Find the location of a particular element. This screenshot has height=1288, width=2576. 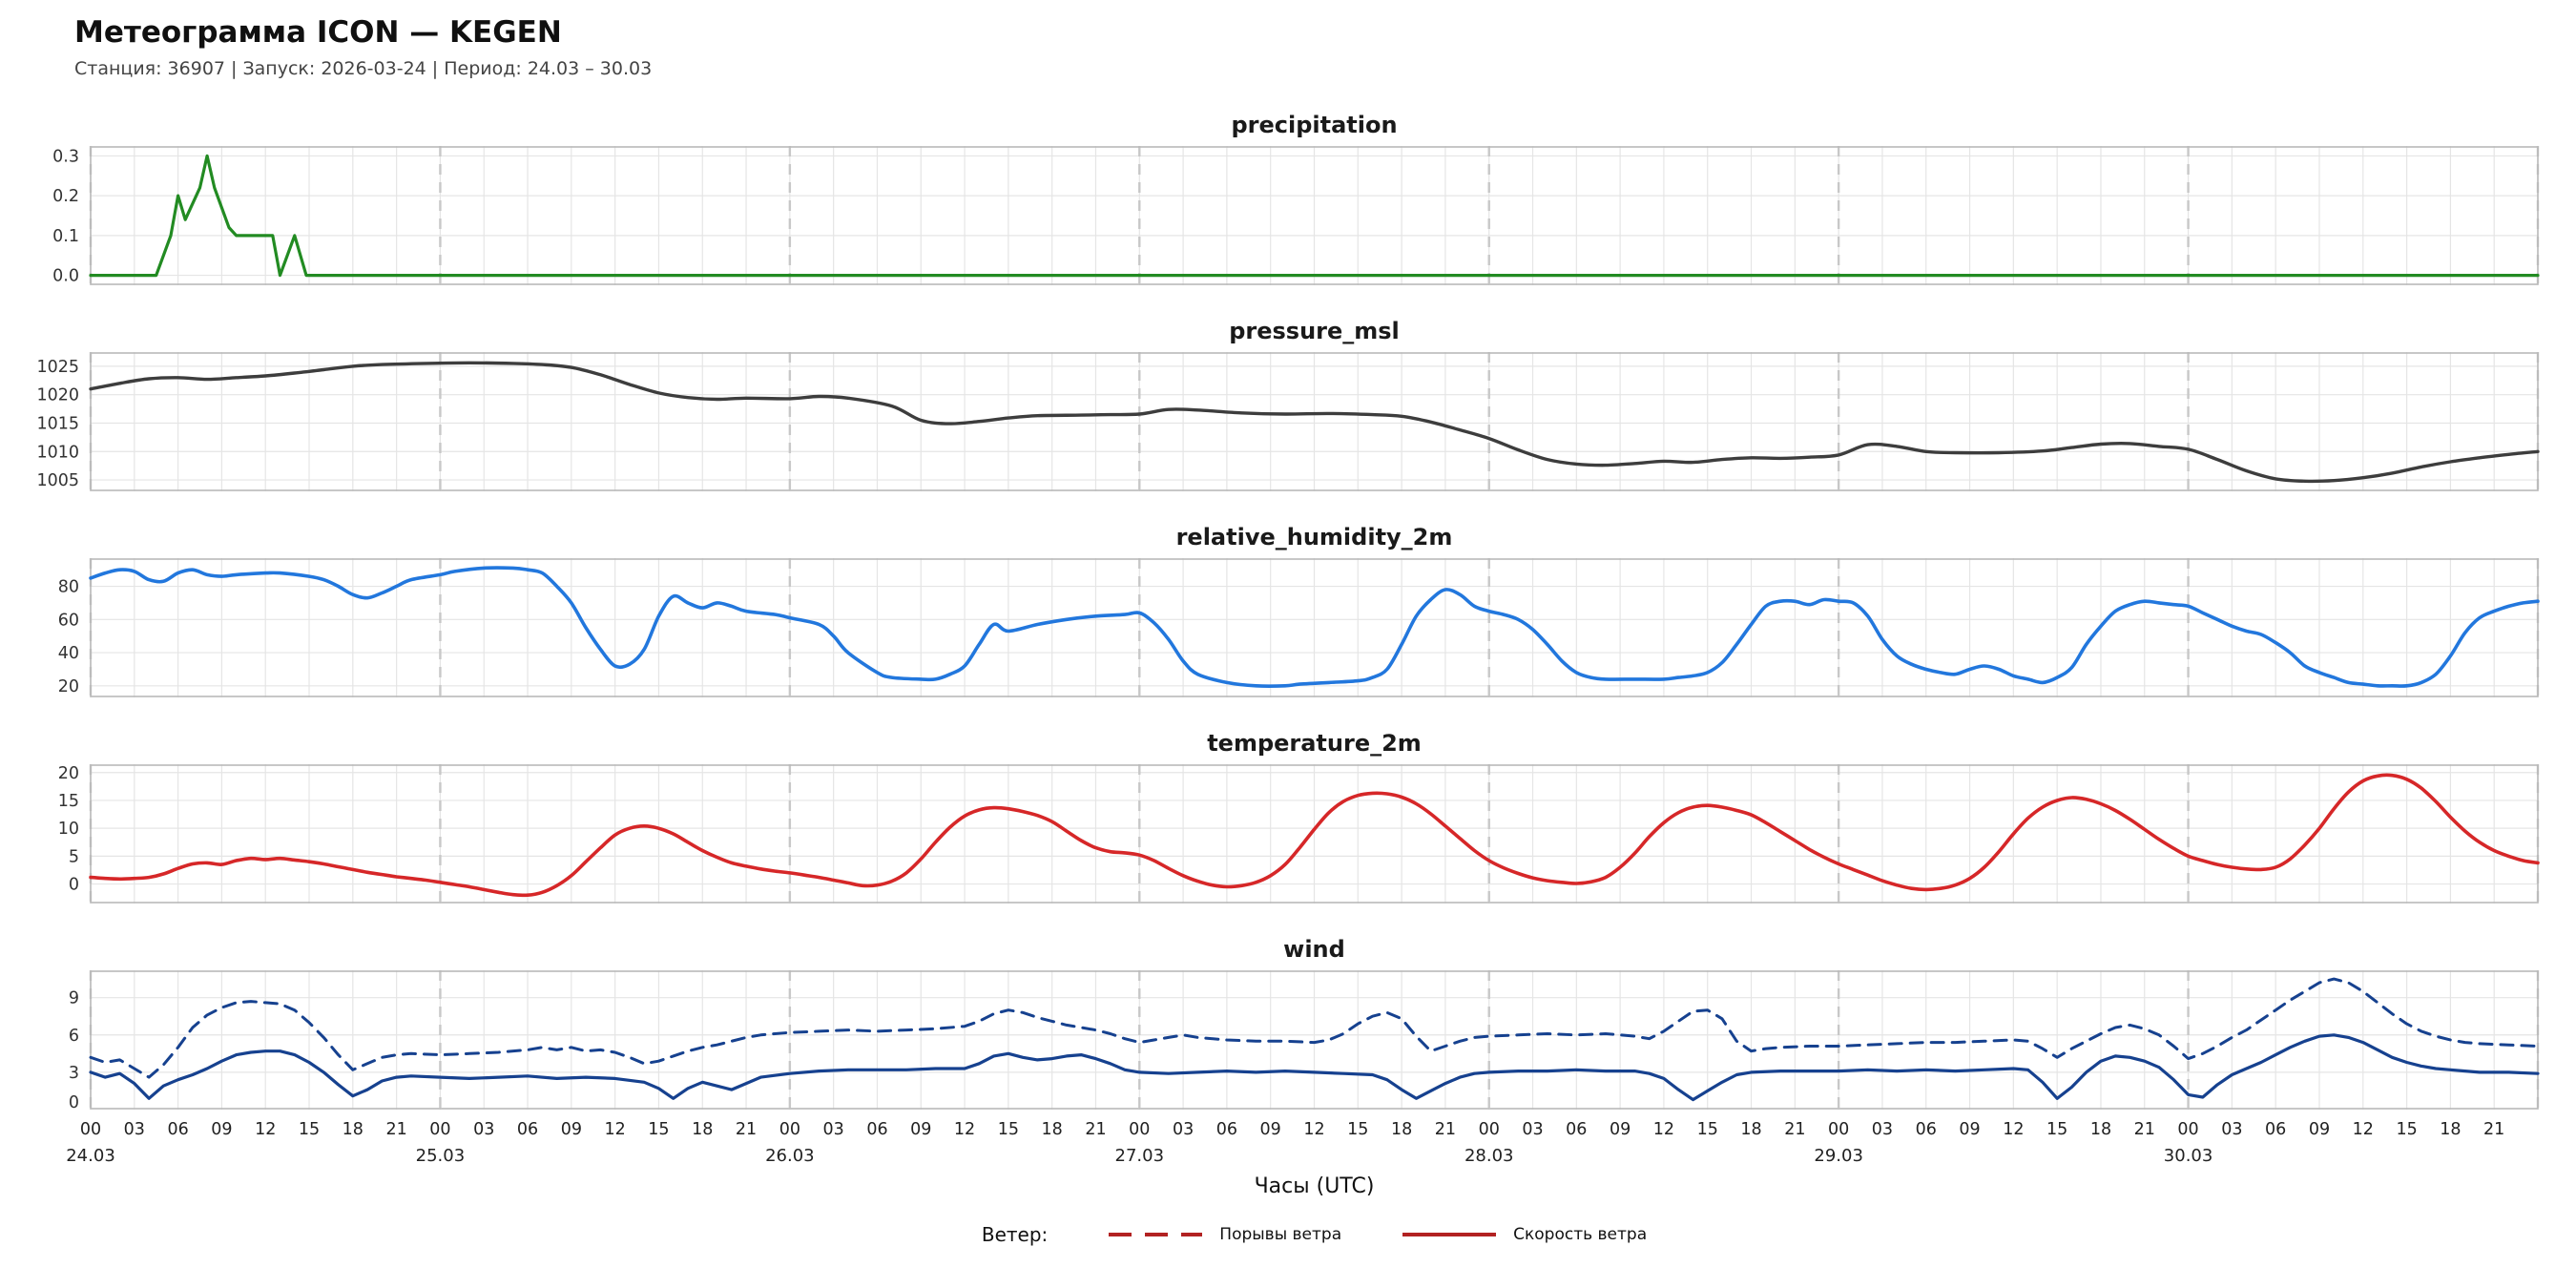

humidity-line is located at coordinates (1314, 627).